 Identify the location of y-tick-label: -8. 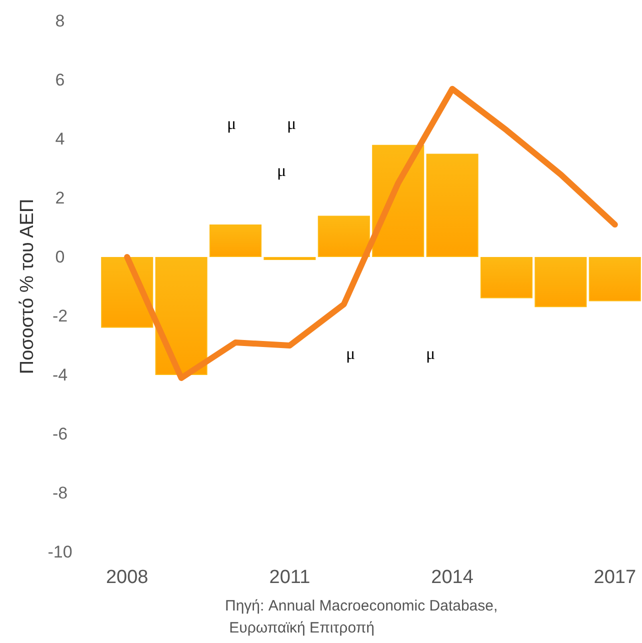
(60, 493).